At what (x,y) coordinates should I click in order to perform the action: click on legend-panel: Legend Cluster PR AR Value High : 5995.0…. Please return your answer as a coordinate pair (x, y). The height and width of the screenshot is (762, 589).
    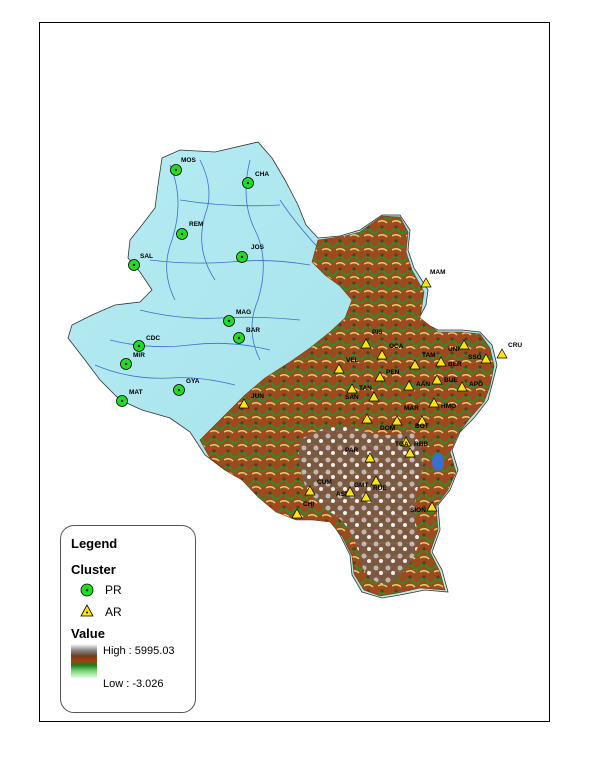
    Looking at the image, I should click on (128, 619).